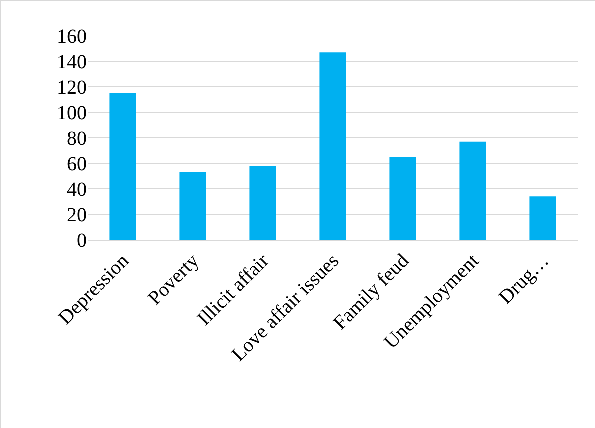 The image size is (595, 428). Describe the element at coordinates (72, 37) in the screenshot. I see `y-tick-label: 160` at that location.